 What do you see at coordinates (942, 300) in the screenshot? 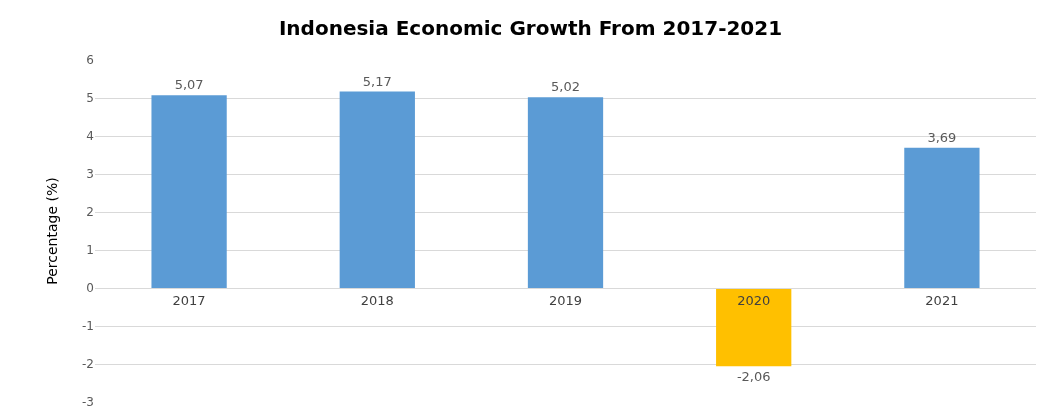
I see `x-tick-label: 2021` at bounding box center [942, 300].